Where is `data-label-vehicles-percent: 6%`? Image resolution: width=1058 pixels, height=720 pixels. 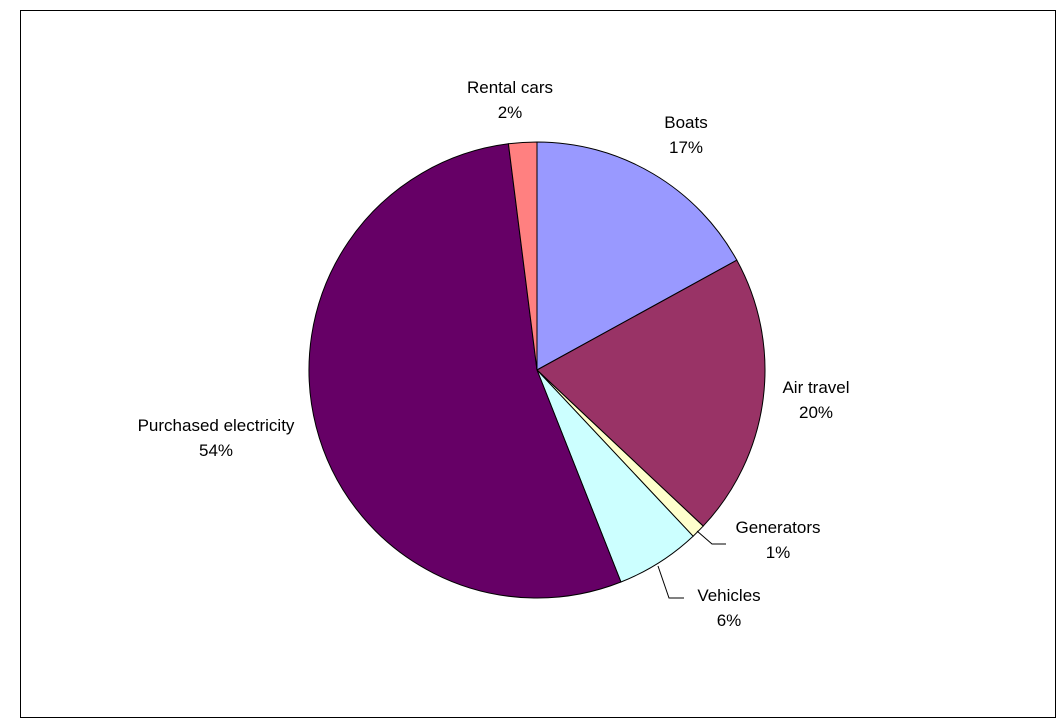 data-label-vehicles-percent: 6% is located at coordinates (729, 620).